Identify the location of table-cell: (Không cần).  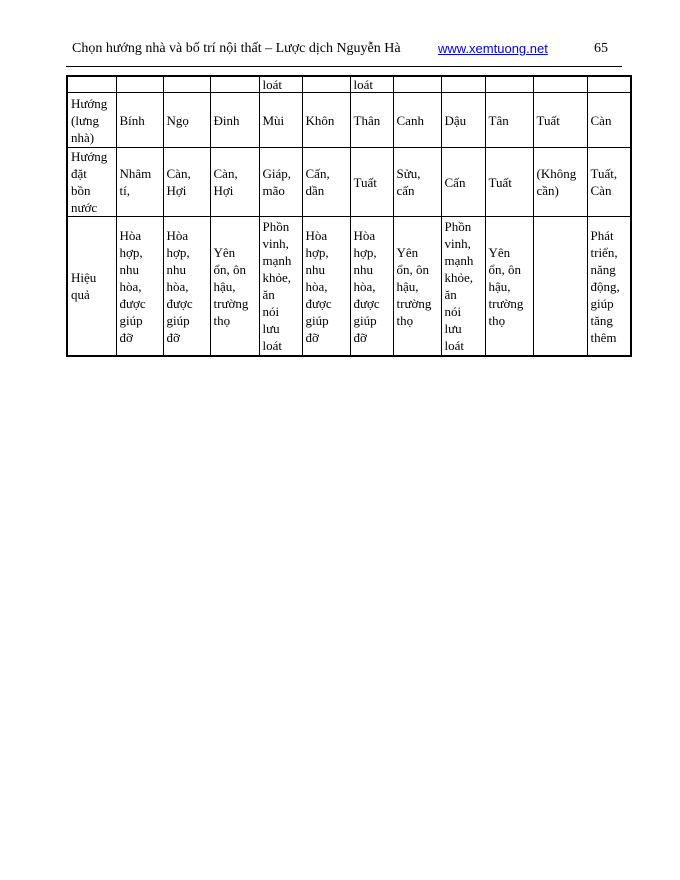
(560, 182).